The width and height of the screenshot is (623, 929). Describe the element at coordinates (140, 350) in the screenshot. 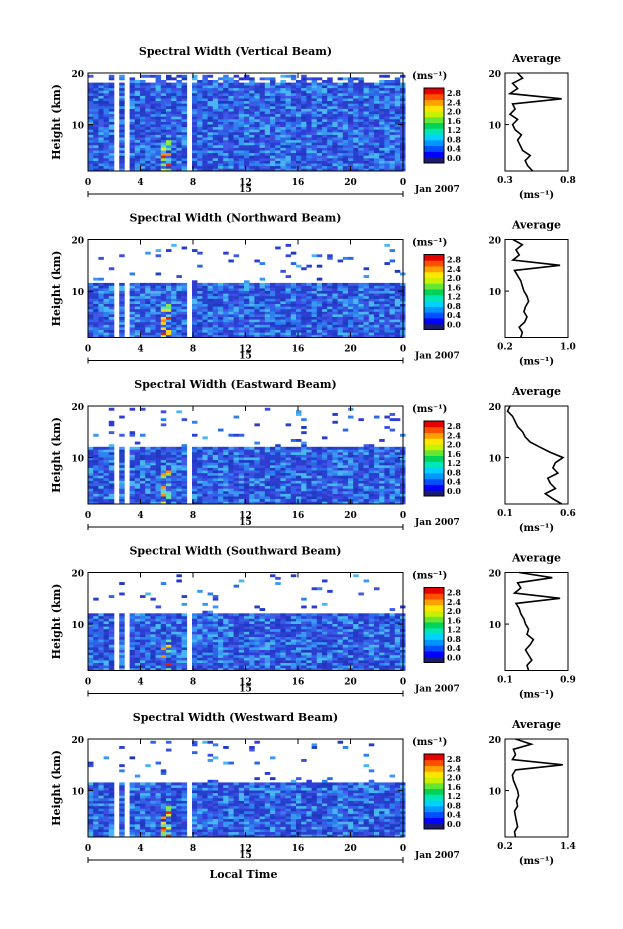

I see `x-tick-label: 4` at that location.